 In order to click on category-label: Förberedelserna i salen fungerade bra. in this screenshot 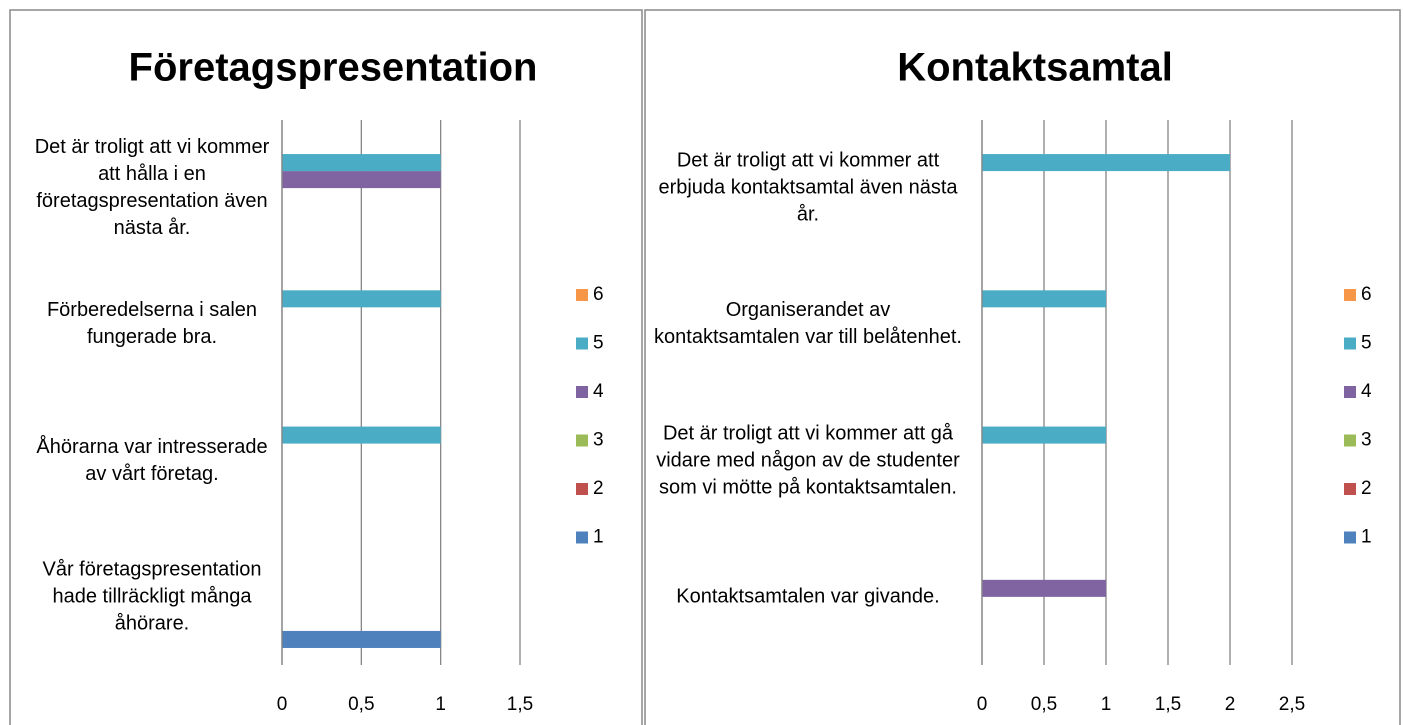, I will do `click(152, 324)`.